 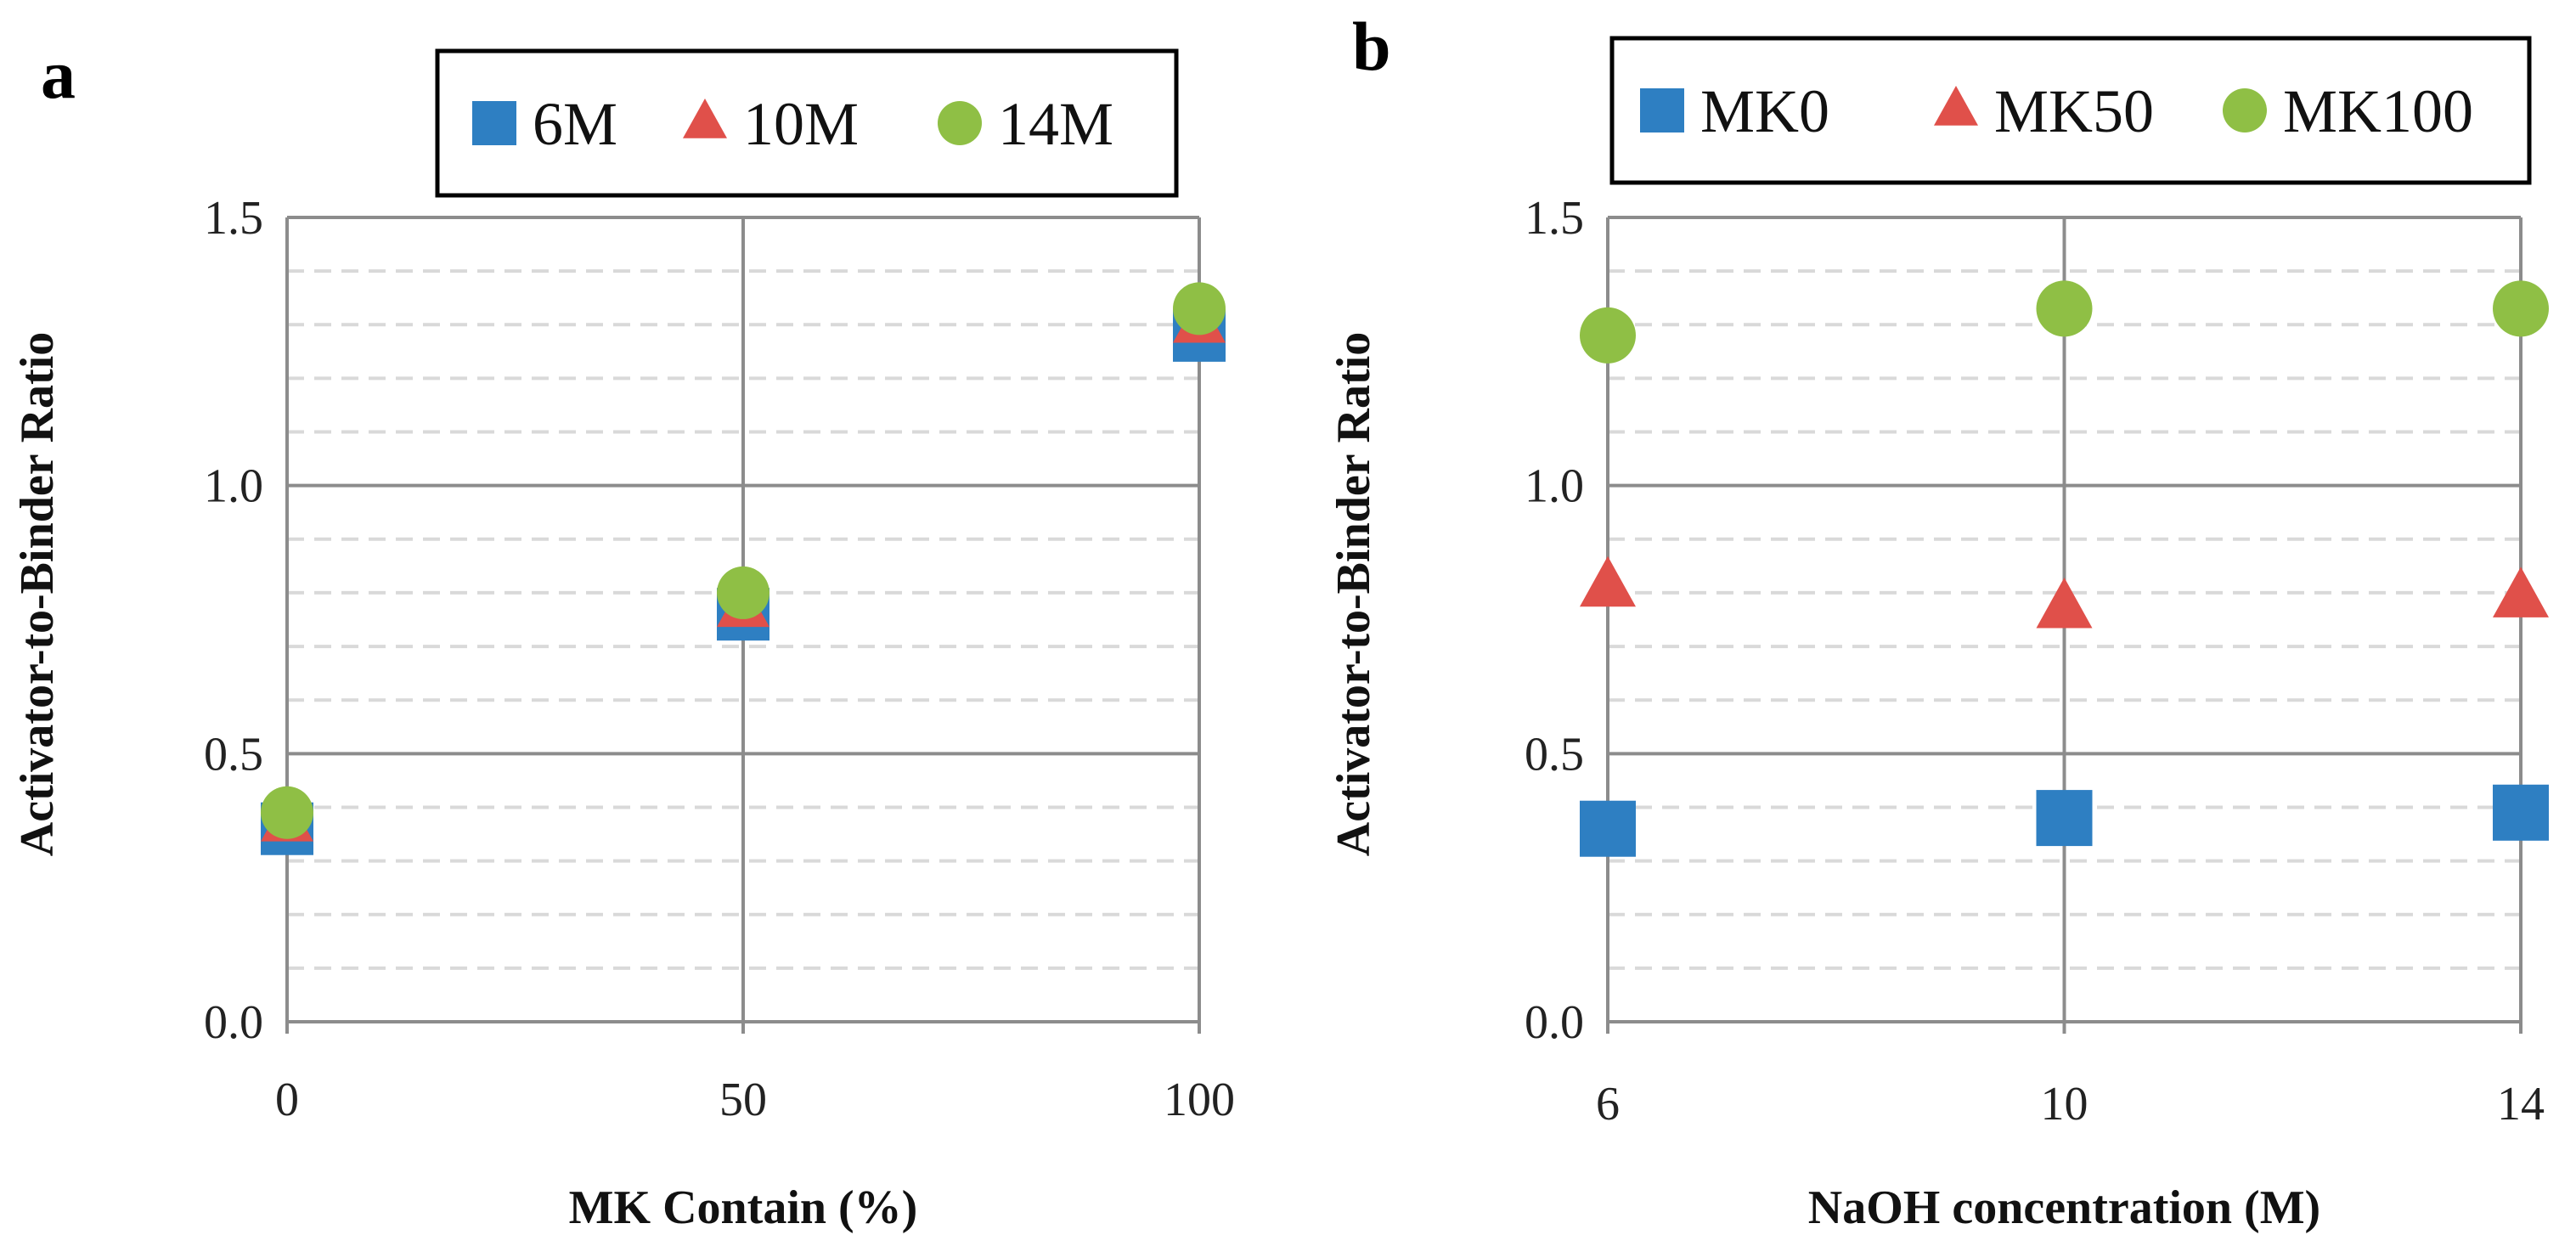 I want to click on legend-marker-14M, so click(x=960, y=123).